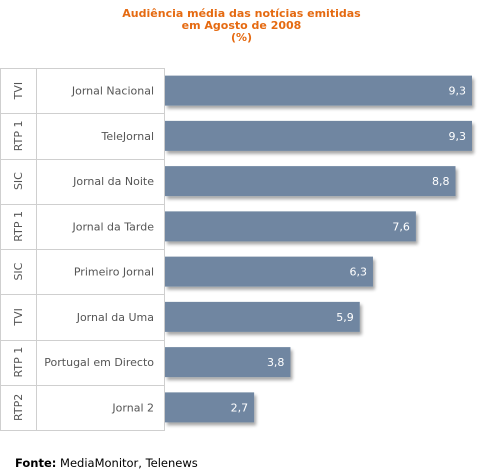 This screenshot has width=483, height=475. I want to click on bar-value-label: 8,8, so click(441, 181).